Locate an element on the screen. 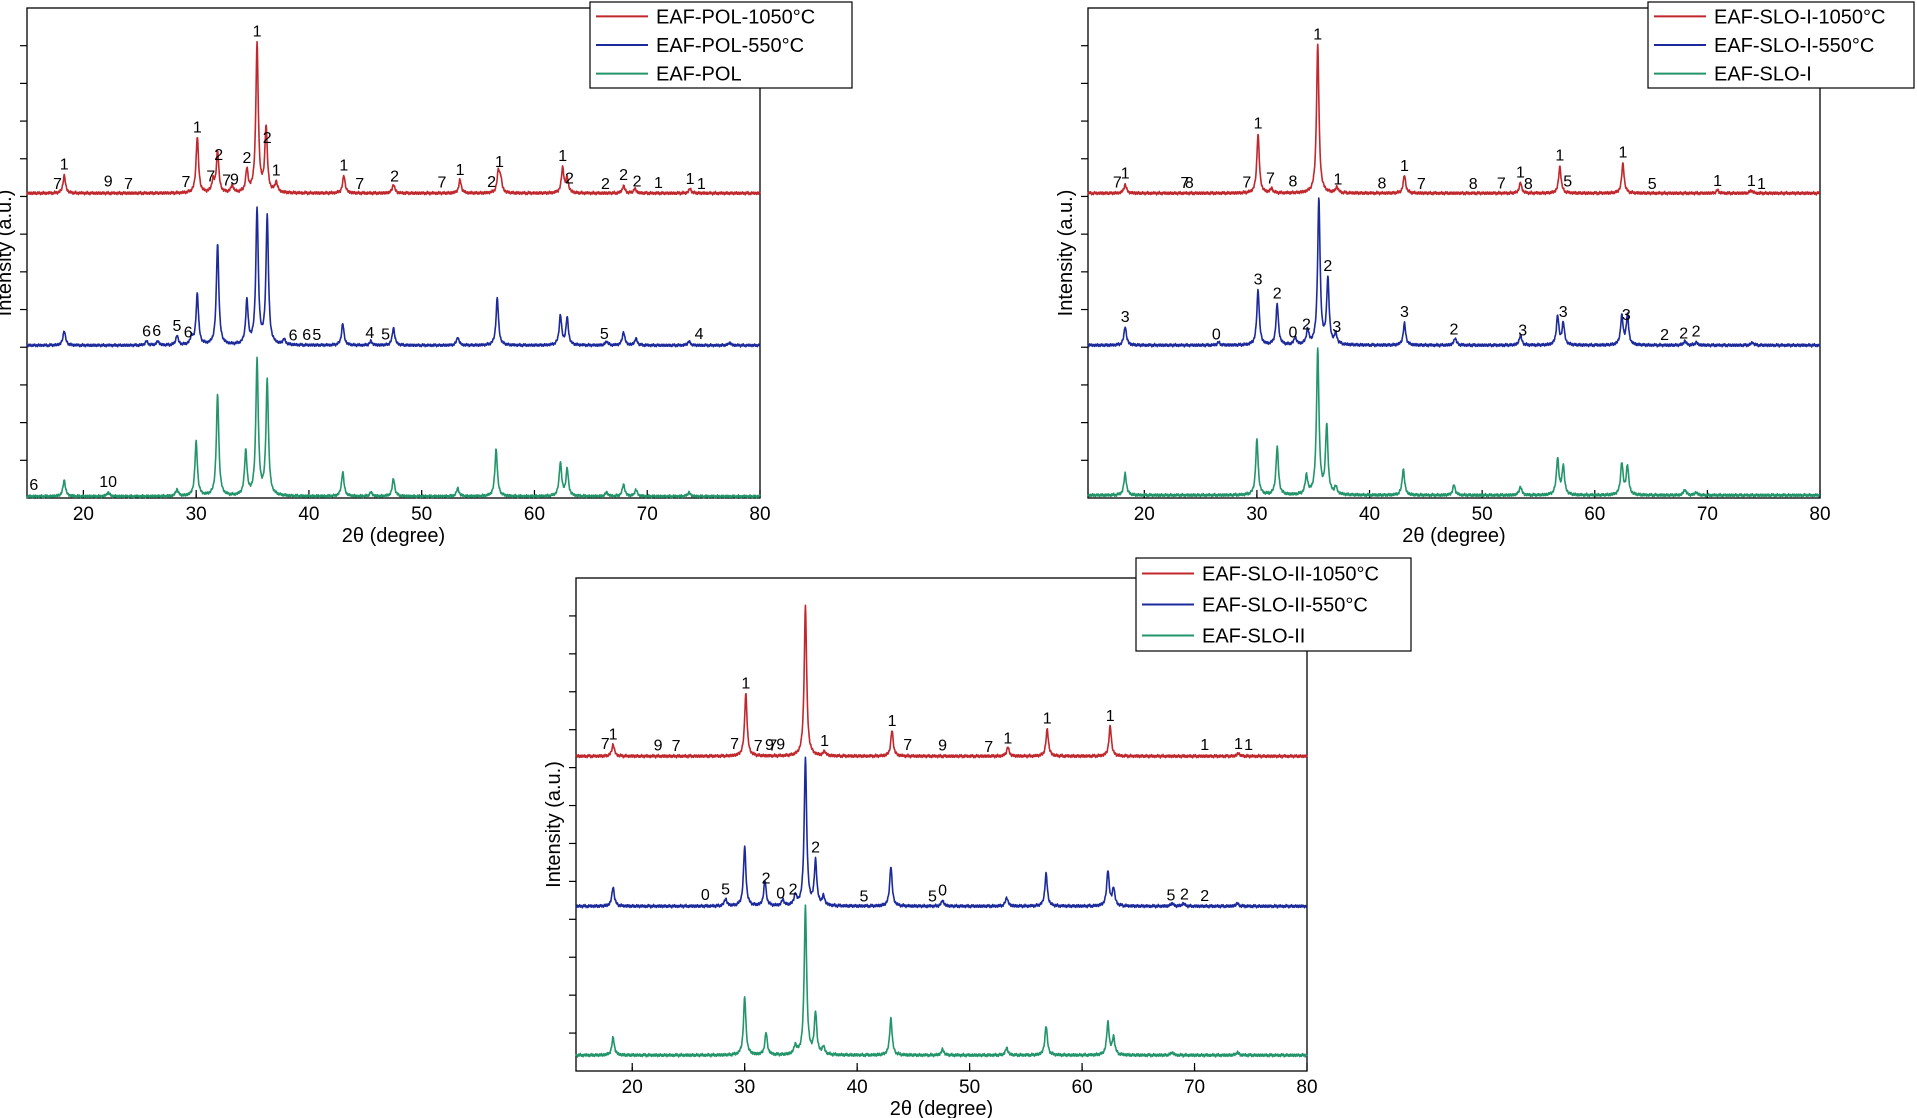 This screenshot has height=1118, width=1917. legend-entry: EAF-POL-550°C is located at coordinates (730, 46).